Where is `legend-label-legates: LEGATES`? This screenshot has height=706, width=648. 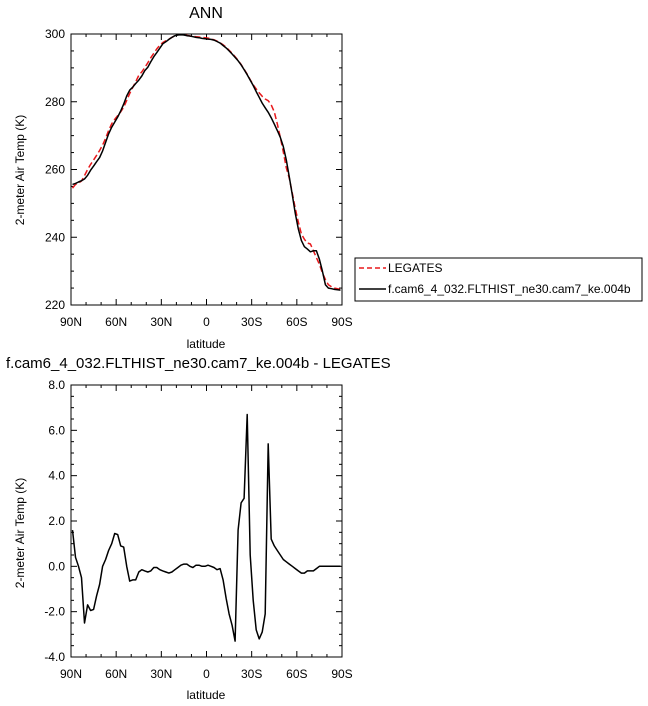
legend-label-legates: LEGATES is located at coordinates (415, 268).